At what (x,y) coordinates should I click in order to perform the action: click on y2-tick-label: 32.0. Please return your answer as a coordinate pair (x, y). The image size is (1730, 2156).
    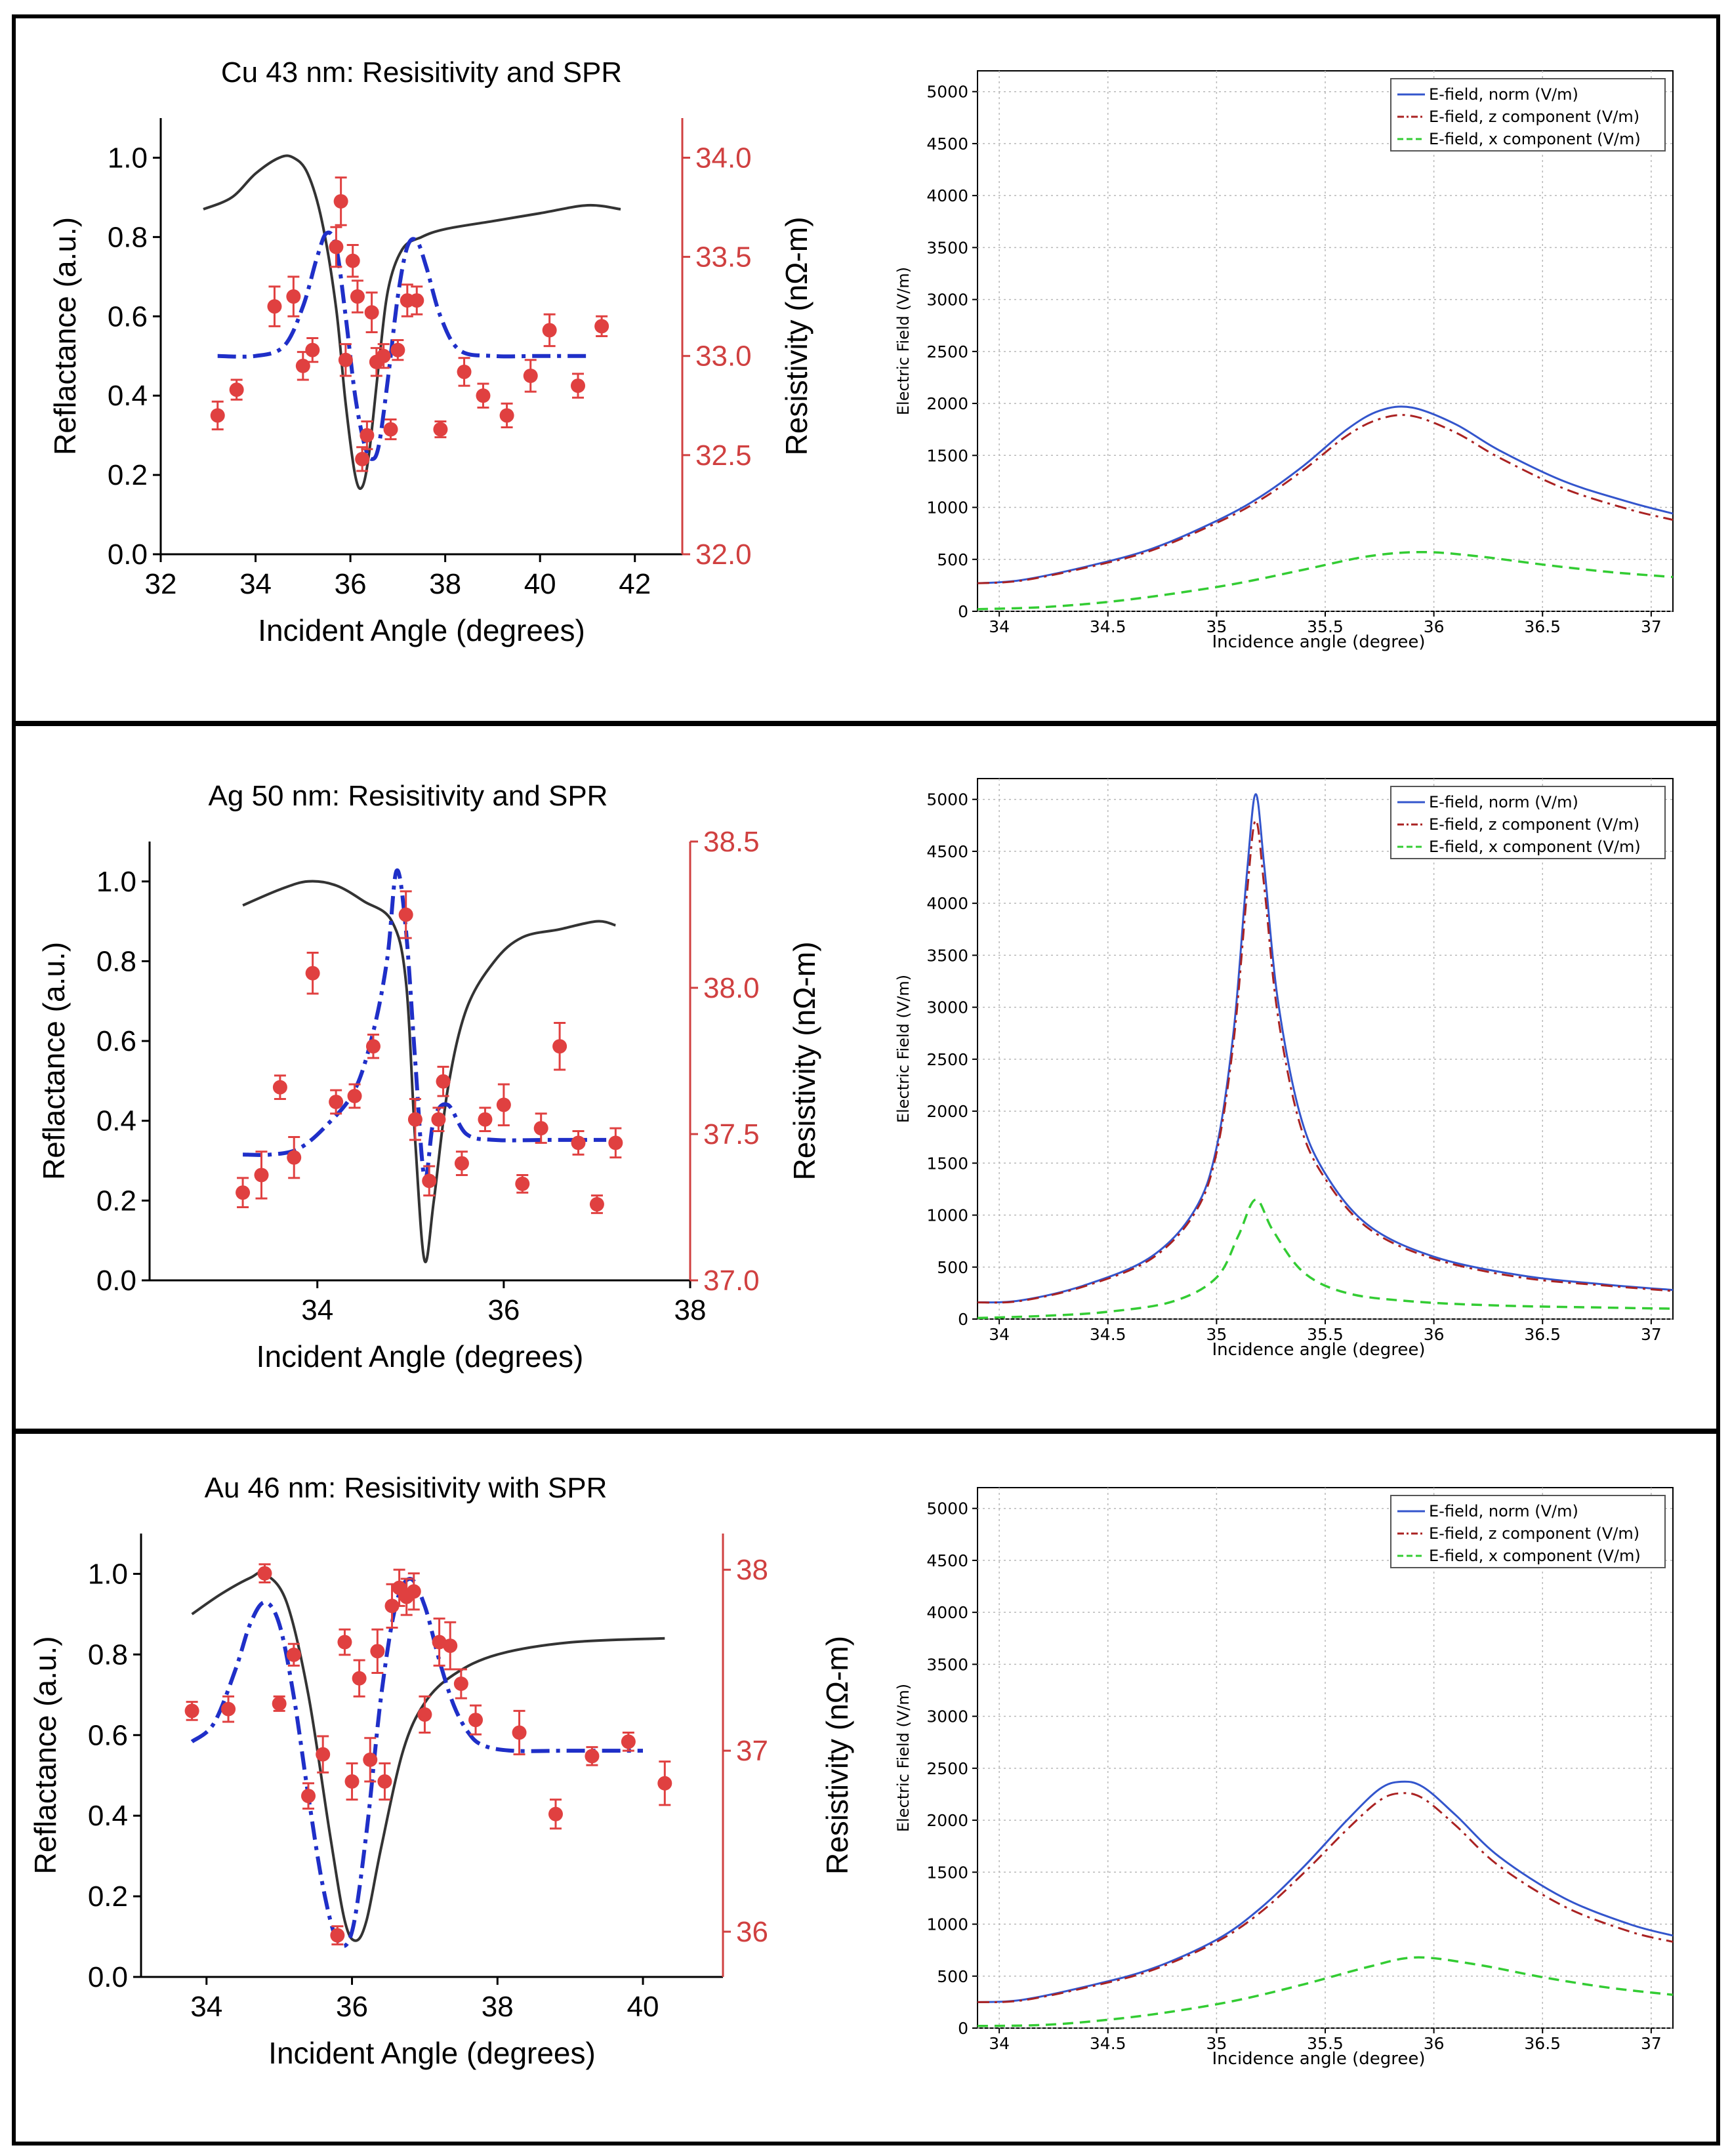
    Looking at the image, I should click on (723, 555).